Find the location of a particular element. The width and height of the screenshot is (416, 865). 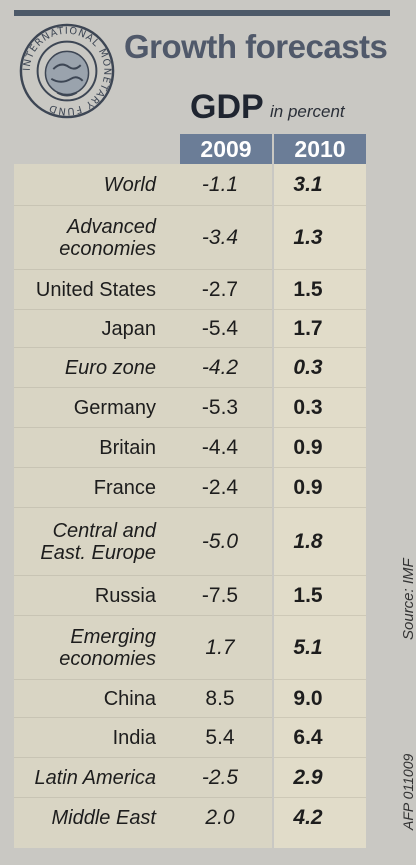

table-row: Japan -5.4 1.7 is located at coordinates (190, 329).